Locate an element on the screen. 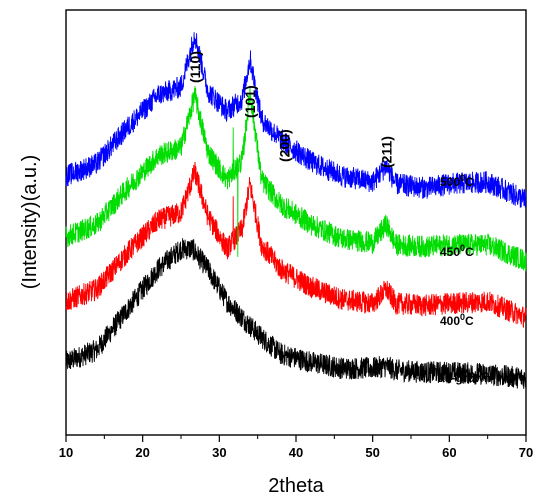 This screenshot has width=536, height=503. x-axis-title: 2theta is located at coordinates (296, 486).